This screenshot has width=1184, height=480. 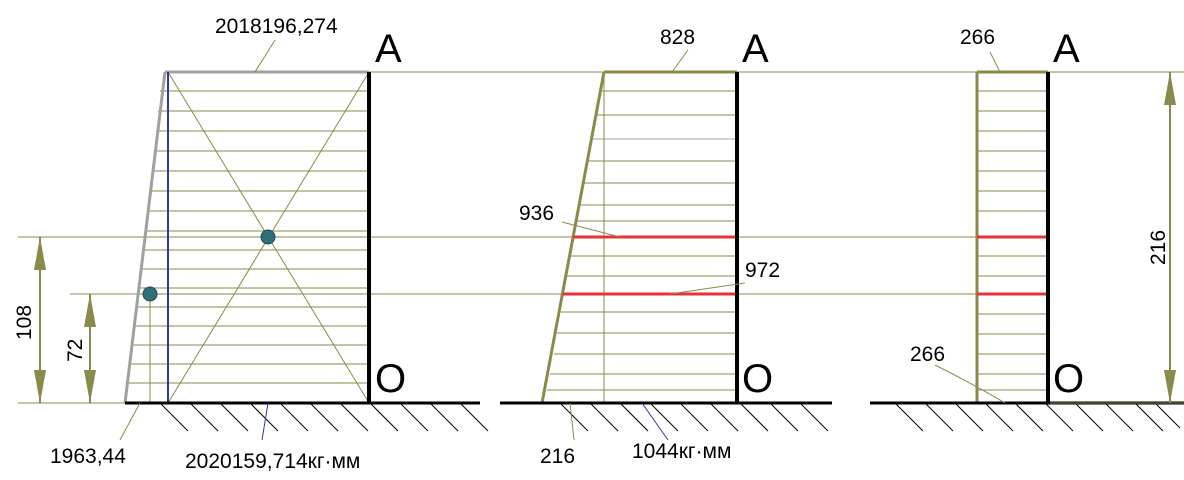 What do you see at coordinates (681, 451) in the screenshot?
I see `middle-bottom-right-label: 1044кг·мм` at bounding box center [681, 451].